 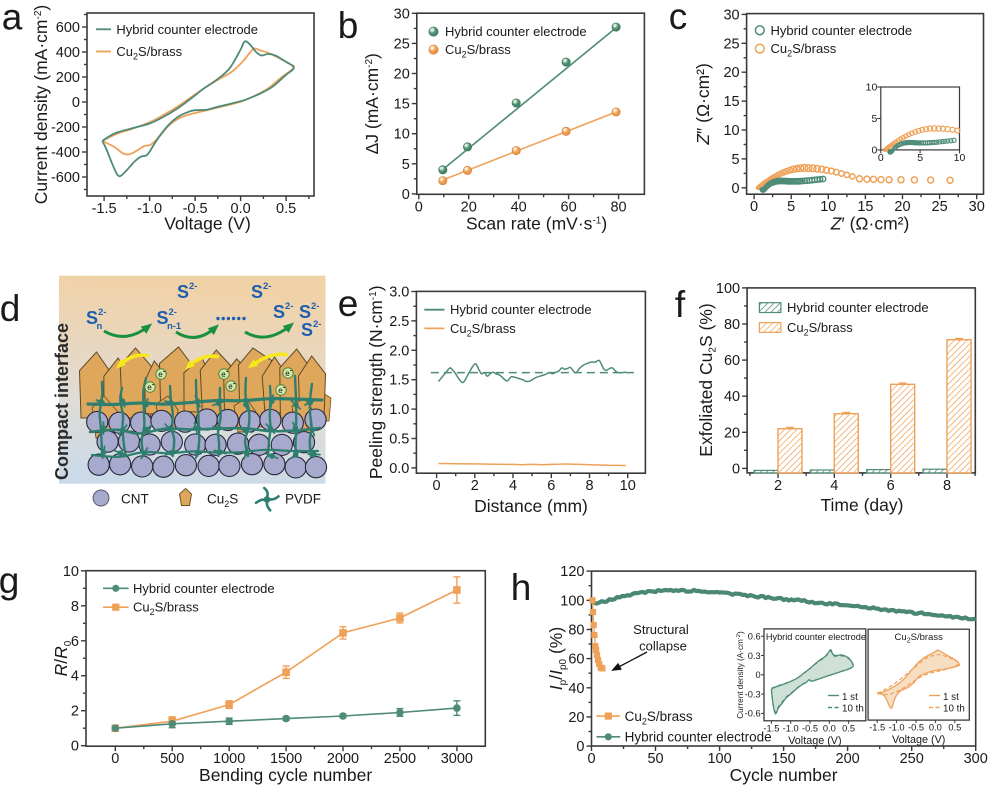 I want to click on svg-text: 3.0, so click(x=399, y=293).